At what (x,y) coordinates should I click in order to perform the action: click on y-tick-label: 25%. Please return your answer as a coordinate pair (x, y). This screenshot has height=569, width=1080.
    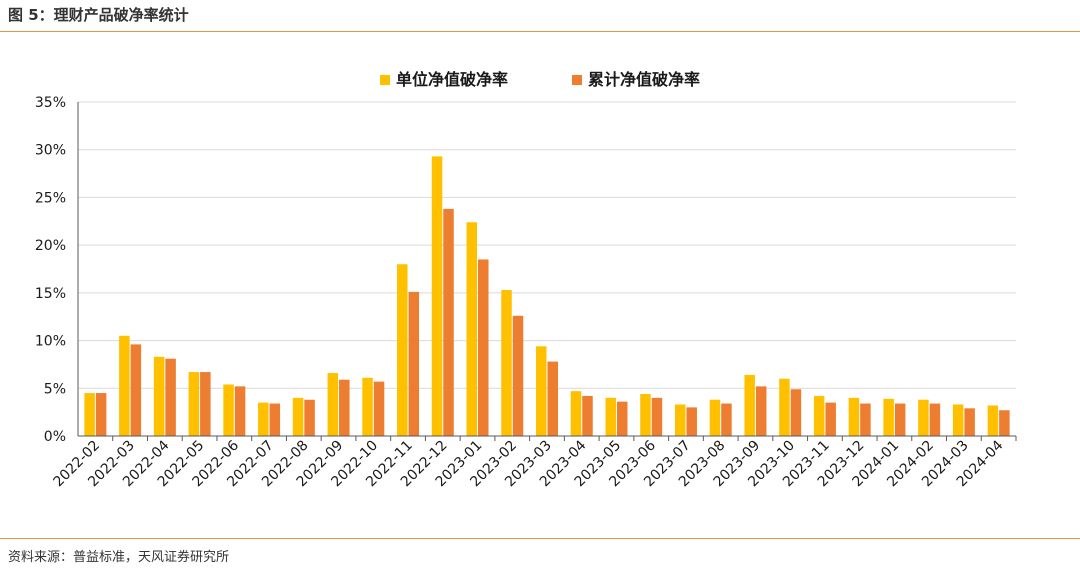
    Looking at the image, I should click on (50, 198).